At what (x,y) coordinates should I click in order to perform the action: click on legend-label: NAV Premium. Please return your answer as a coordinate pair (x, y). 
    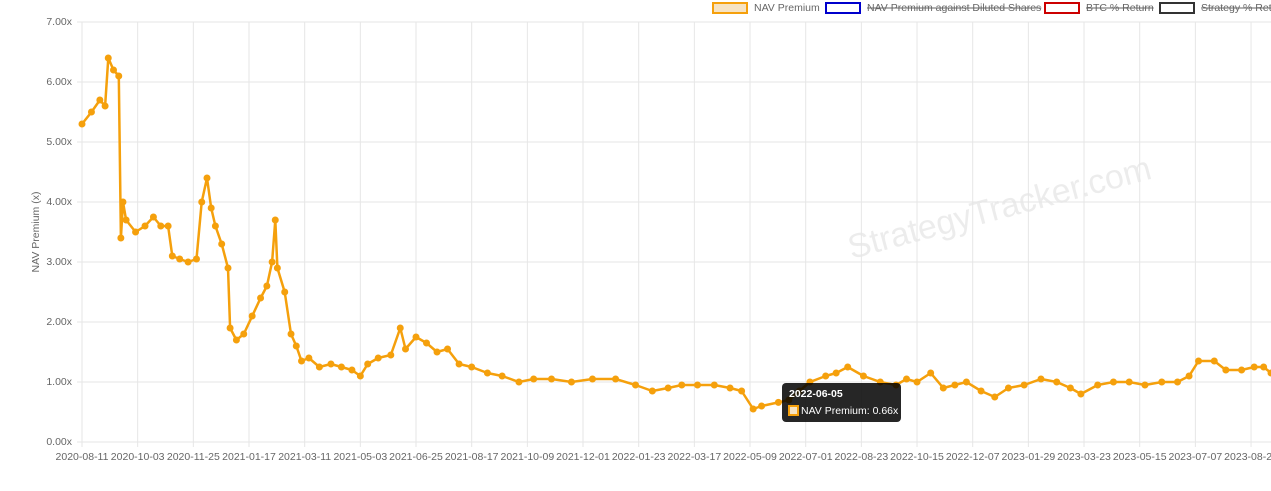
    Looking at the image, I should click on (787, 8).